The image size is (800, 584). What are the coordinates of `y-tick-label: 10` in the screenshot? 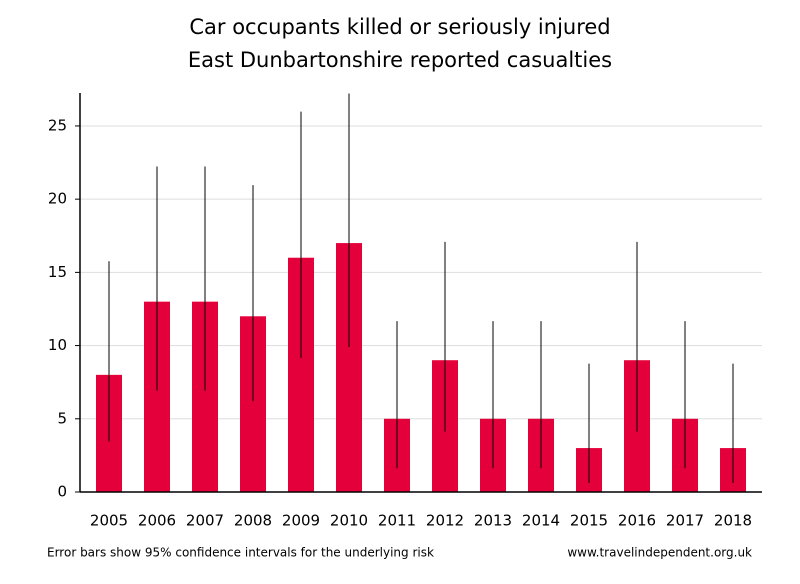 It's located at (57, 345).